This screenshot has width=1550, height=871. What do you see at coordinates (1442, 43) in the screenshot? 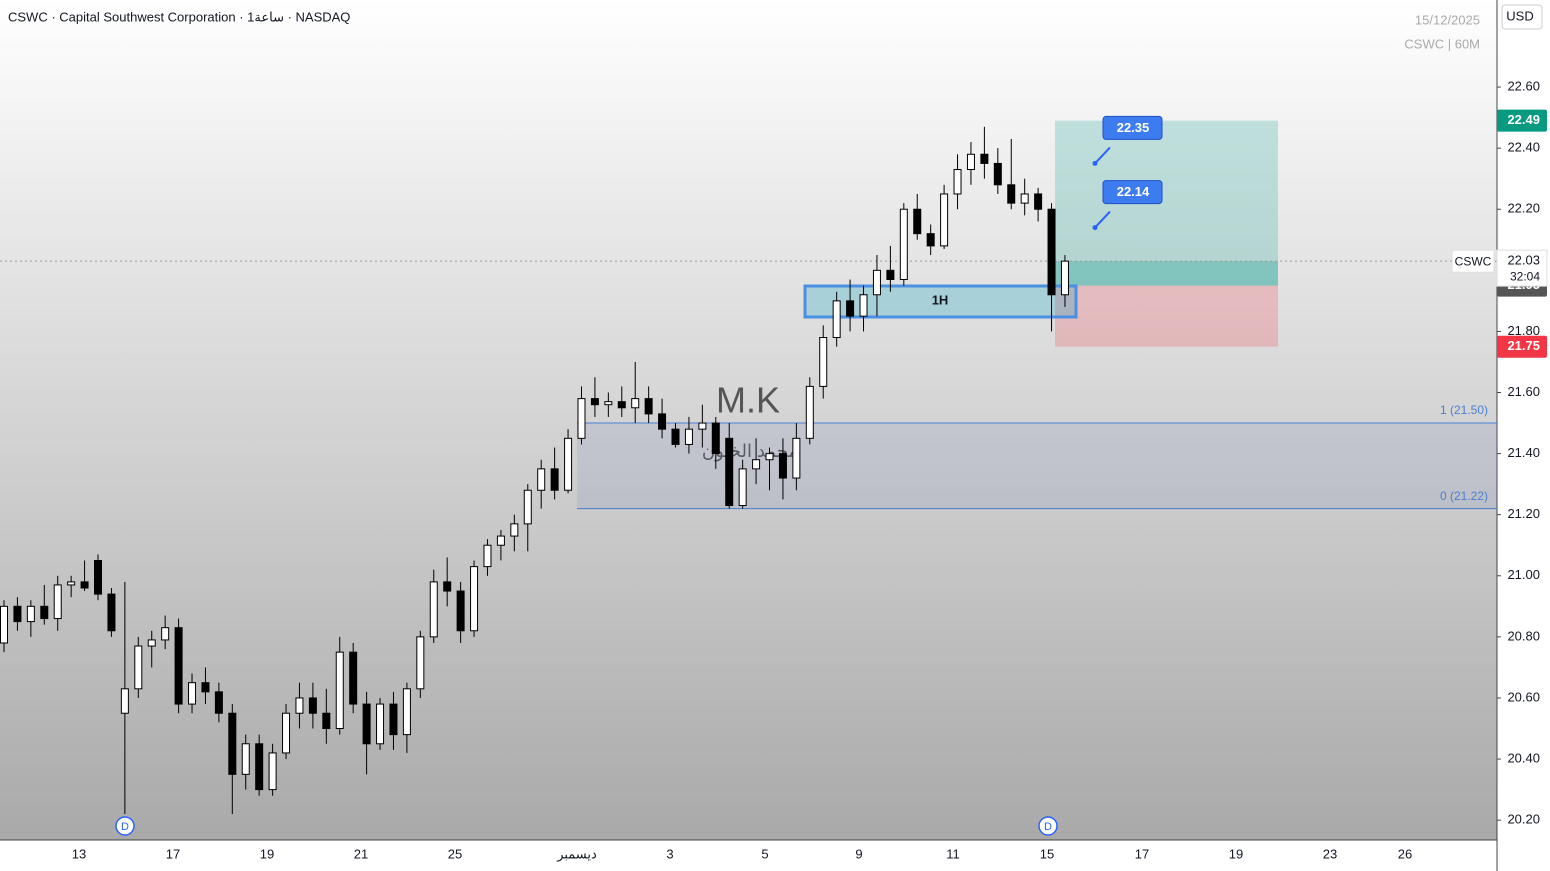
I see `symbol-interval: CSWC | 60M` at bounding box center [1442, 43].